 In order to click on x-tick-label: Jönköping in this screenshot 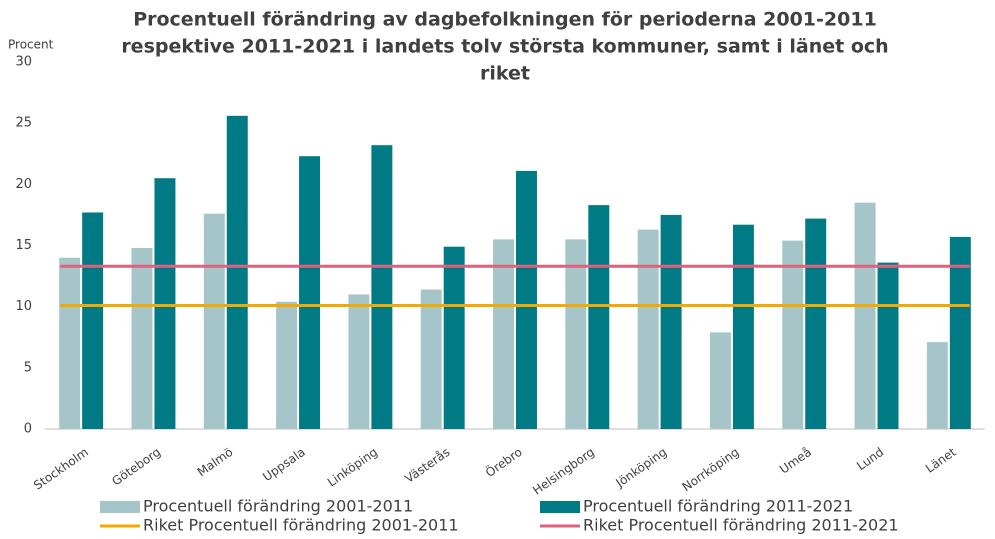, I will do `click(641, 468)`.